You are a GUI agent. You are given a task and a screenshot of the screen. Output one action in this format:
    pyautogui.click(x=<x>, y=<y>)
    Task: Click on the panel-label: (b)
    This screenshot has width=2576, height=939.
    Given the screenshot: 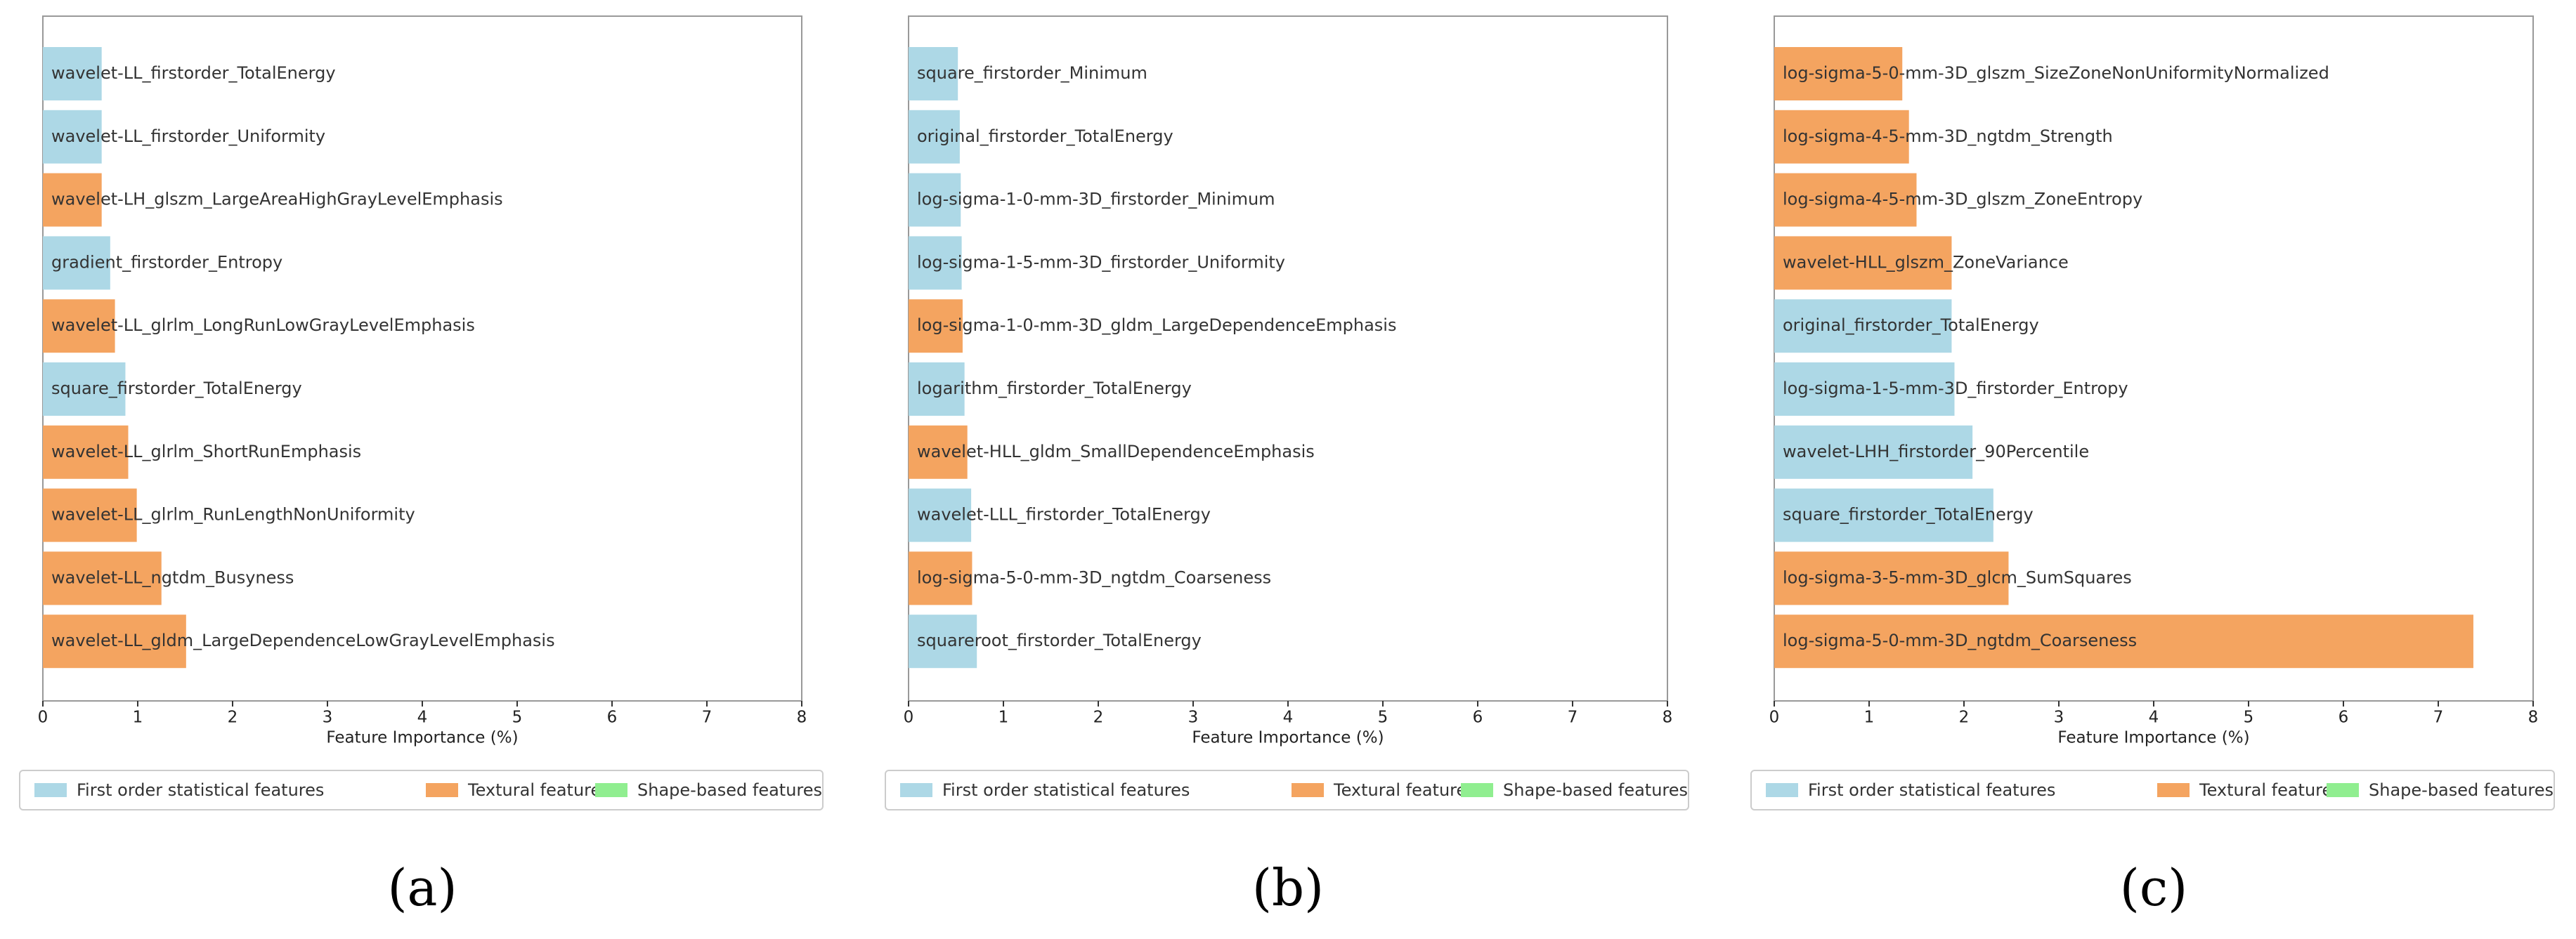 What is the action you would take?
    pyautogui.click(x=1288, y=888)
    